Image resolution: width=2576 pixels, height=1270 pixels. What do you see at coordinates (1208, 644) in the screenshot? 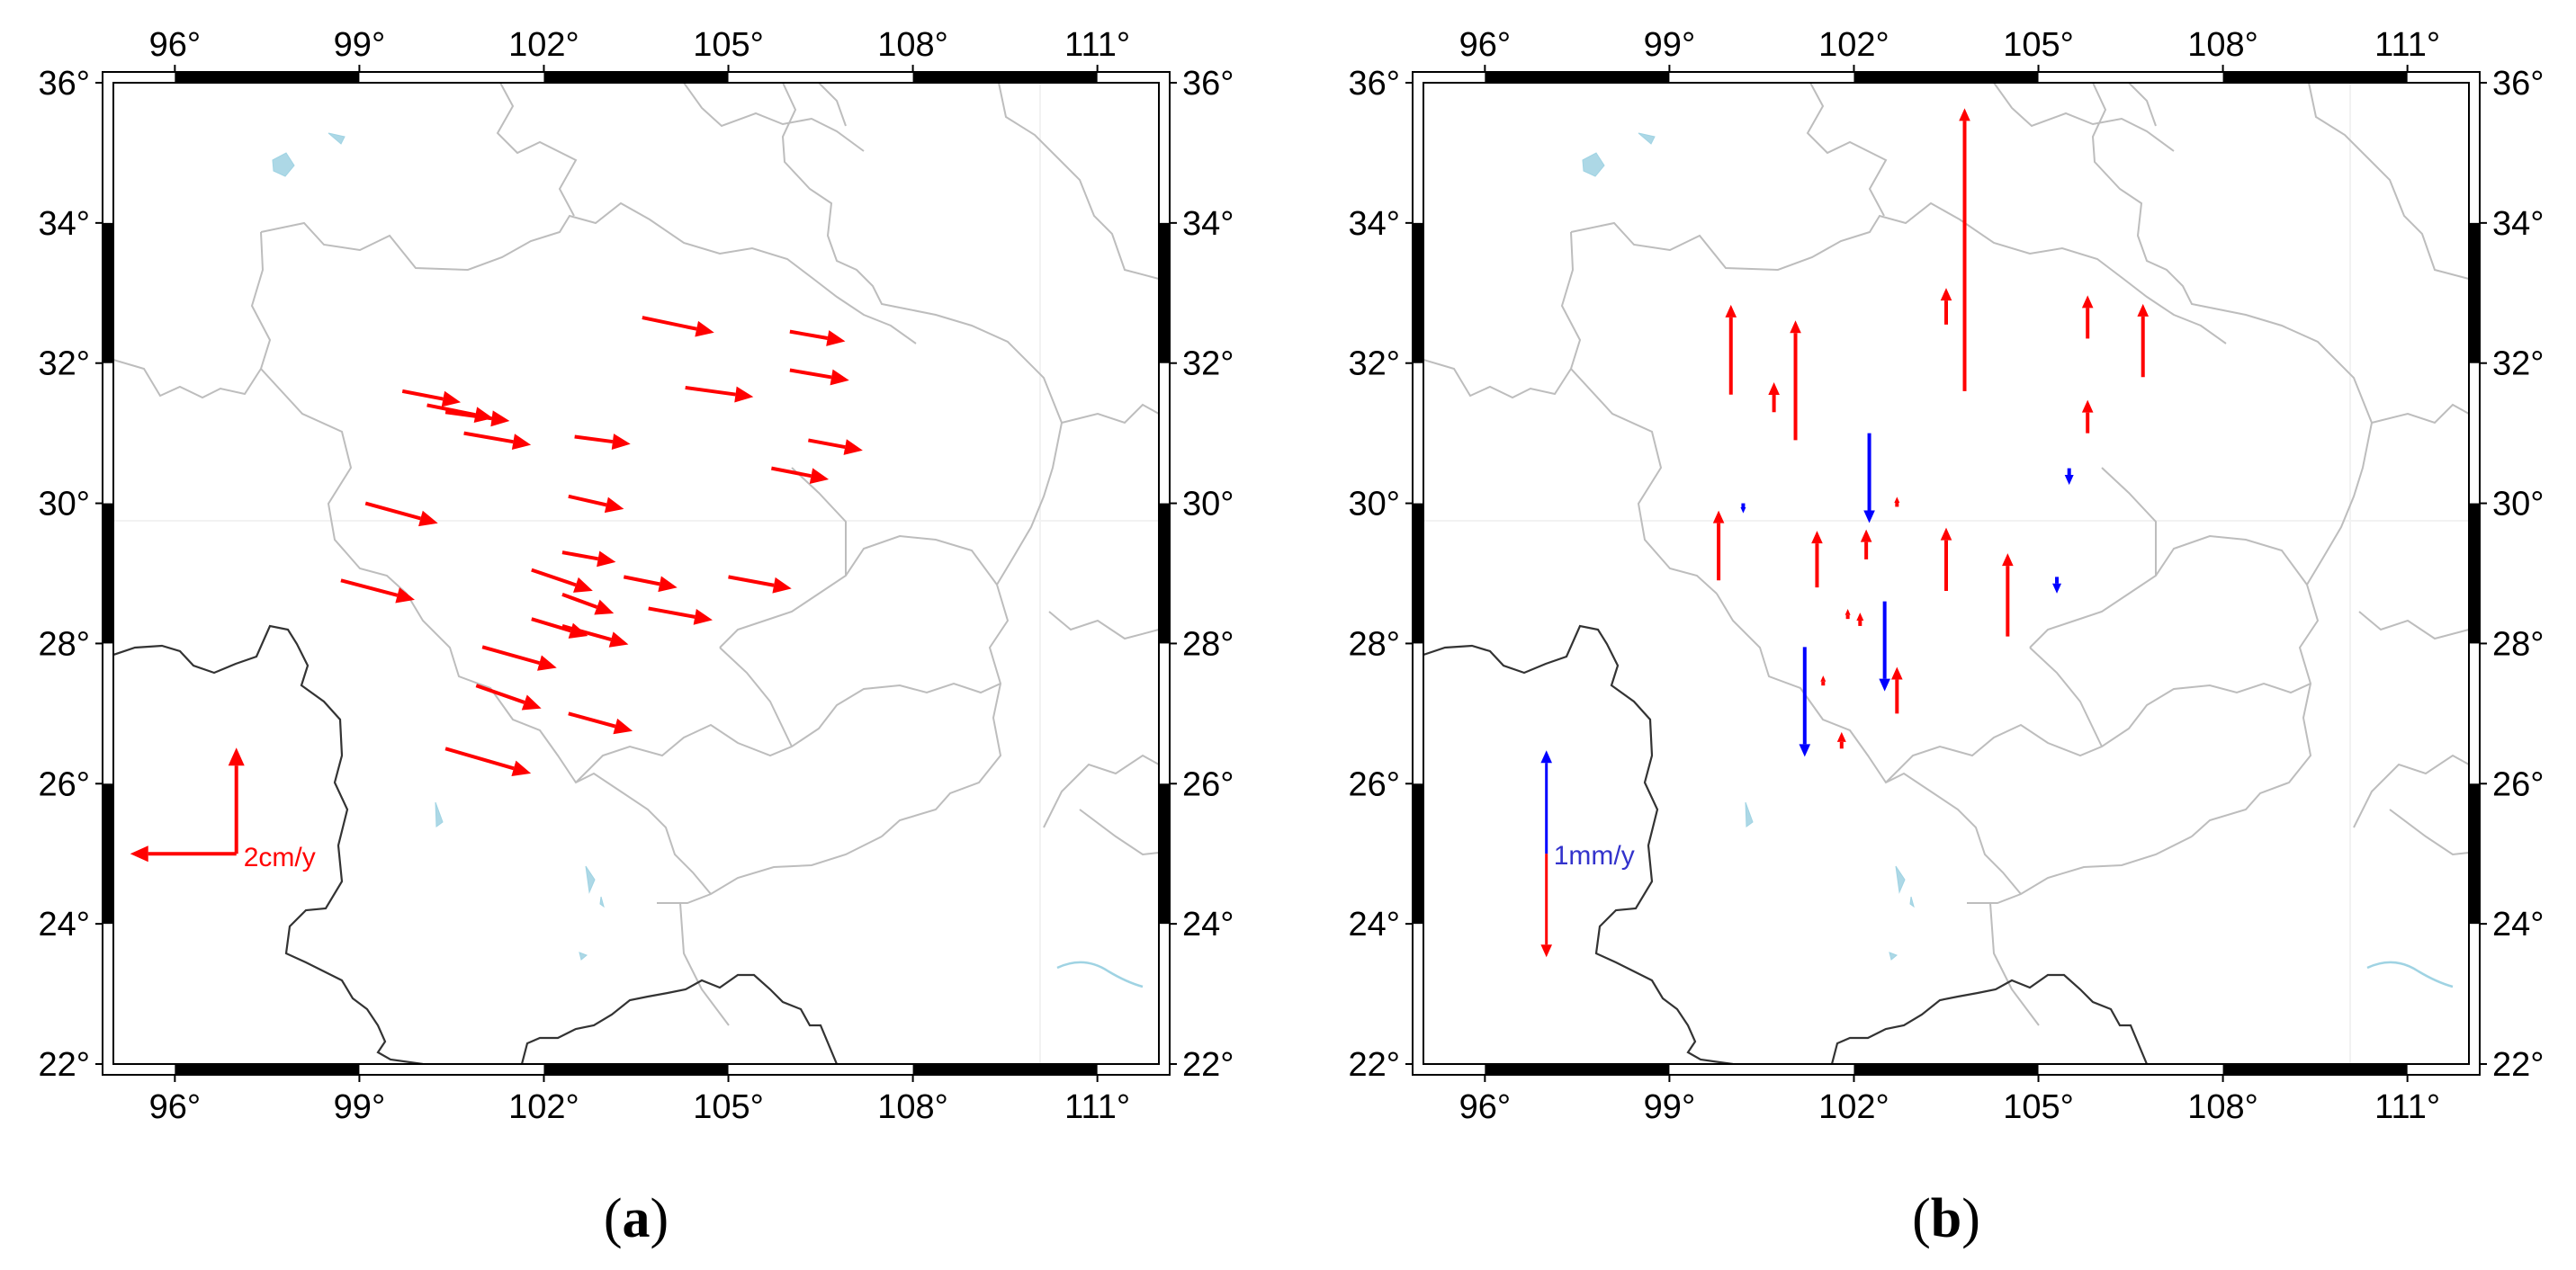
I see `a-y-tick-label-right: 28°` at bounding box center [1208, 644].